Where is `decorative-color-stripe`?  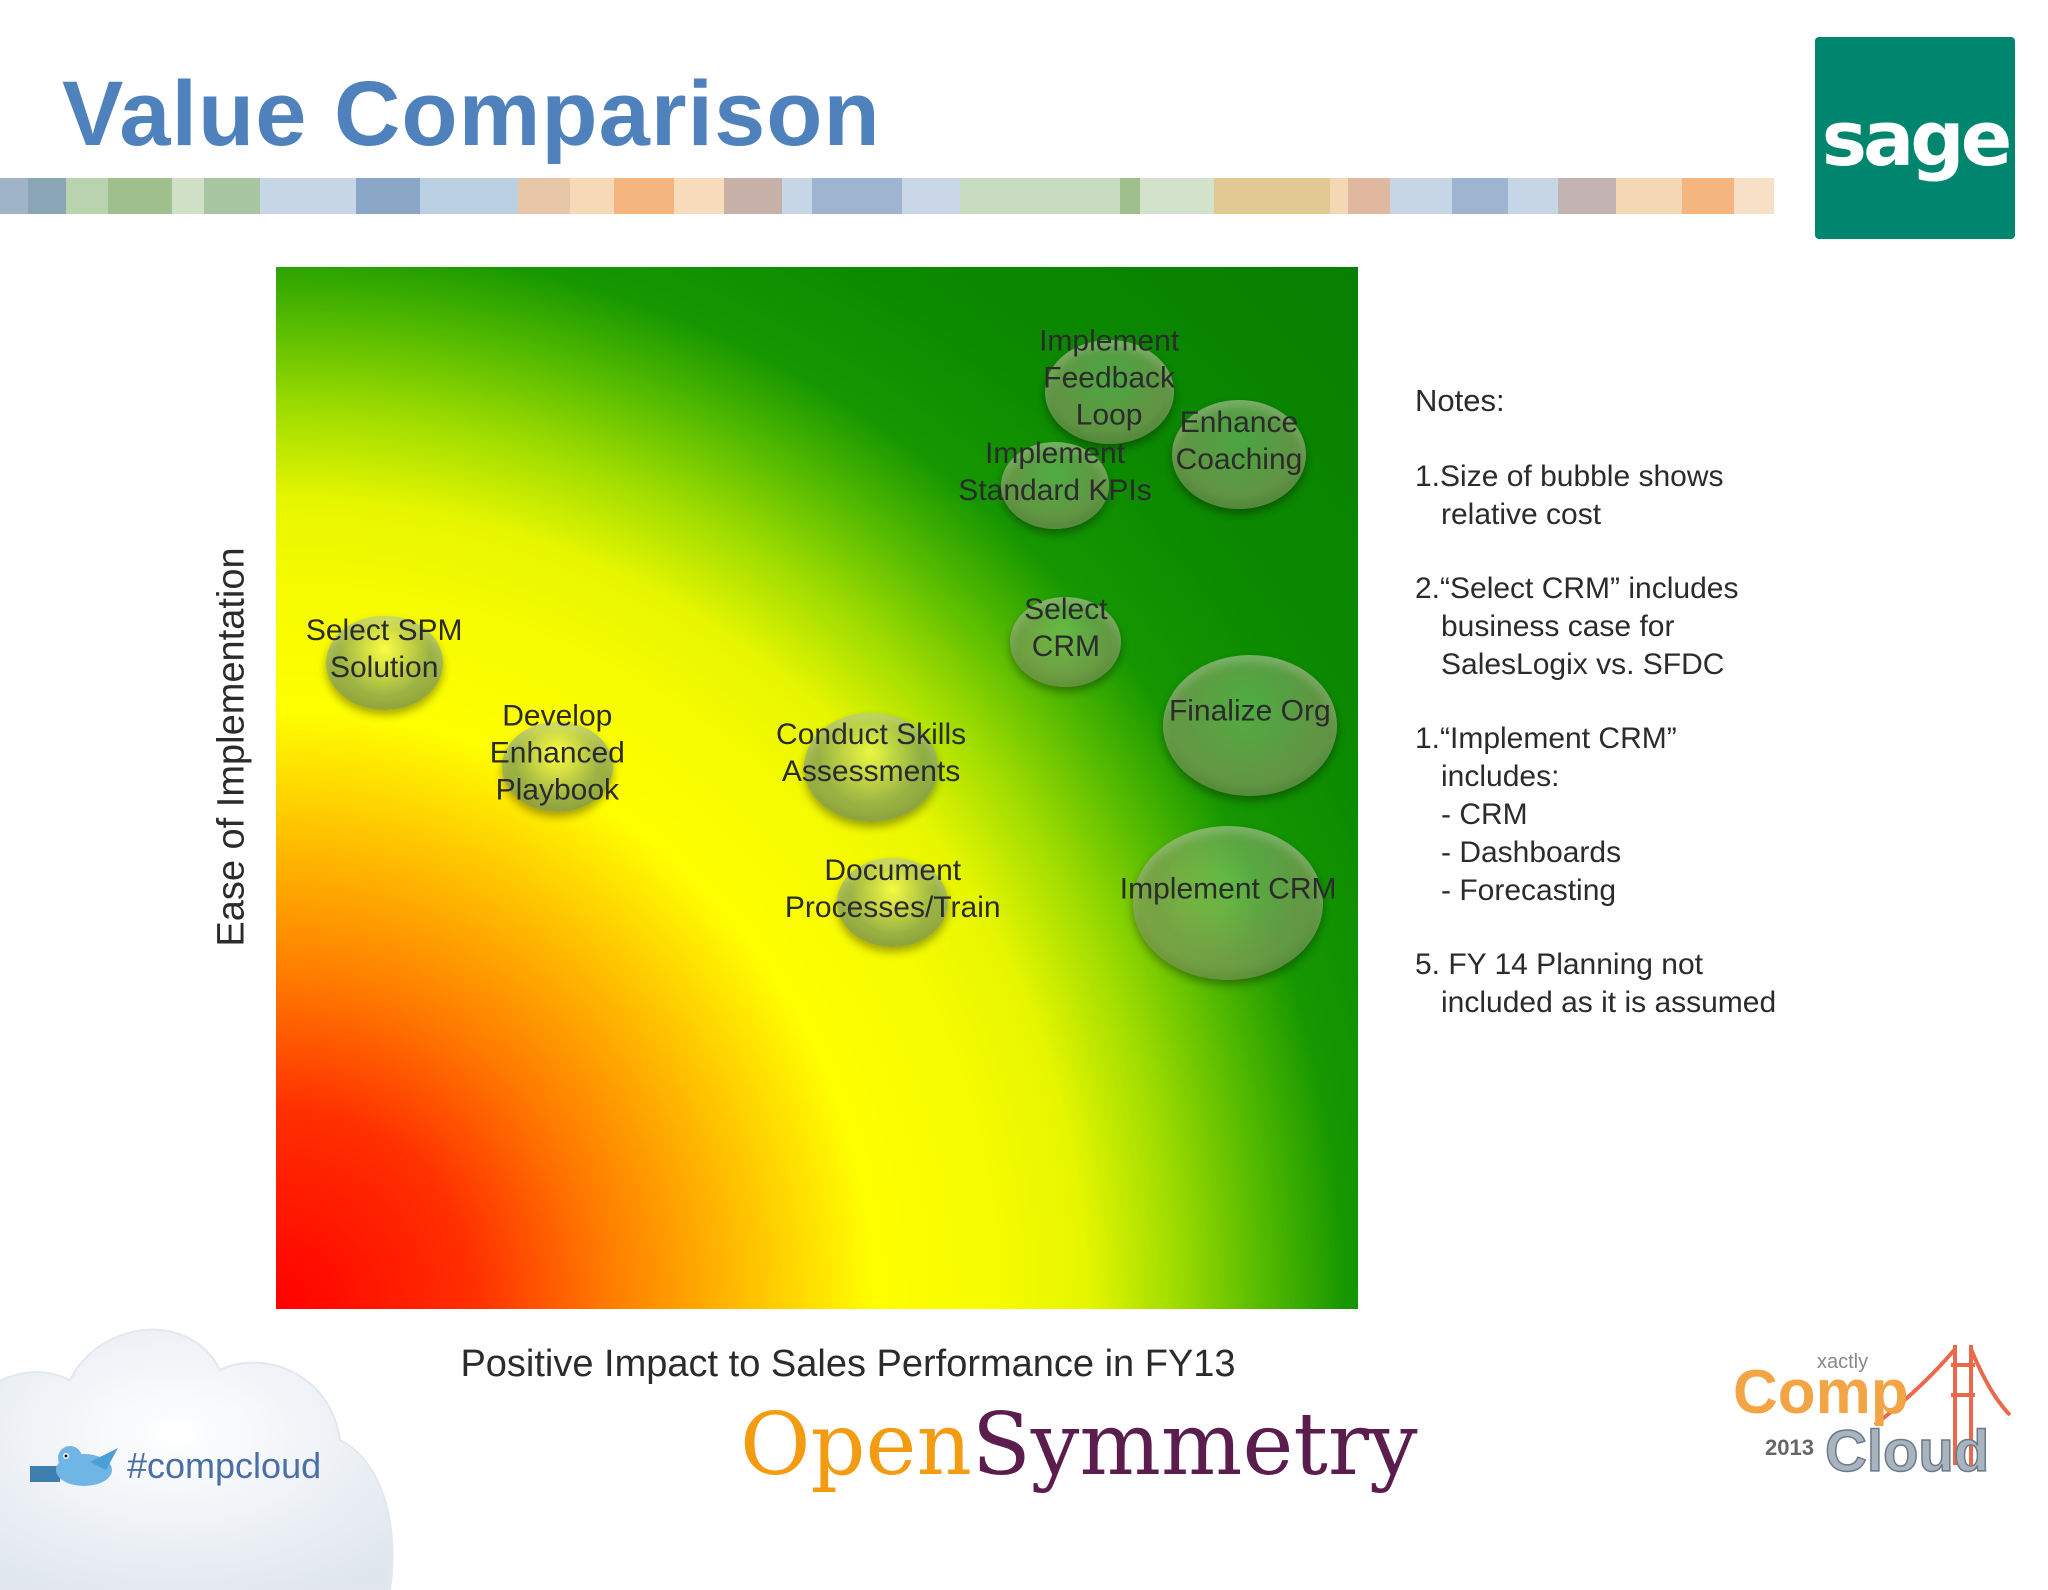 decorative-color-stripe is located at coordinates (907, 196).